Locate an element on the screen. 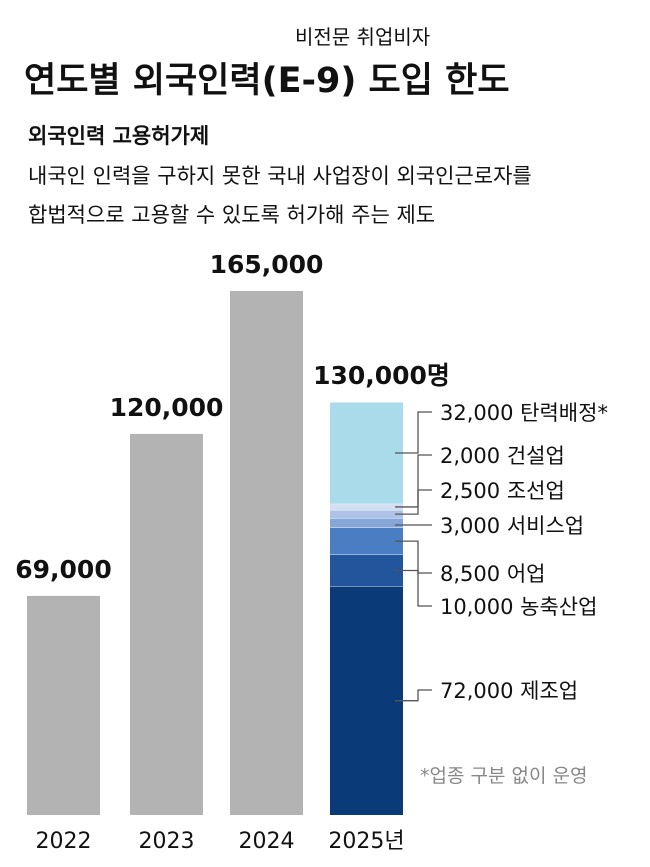  x-tick-label: 2022 is located at coordinates (64, 841).